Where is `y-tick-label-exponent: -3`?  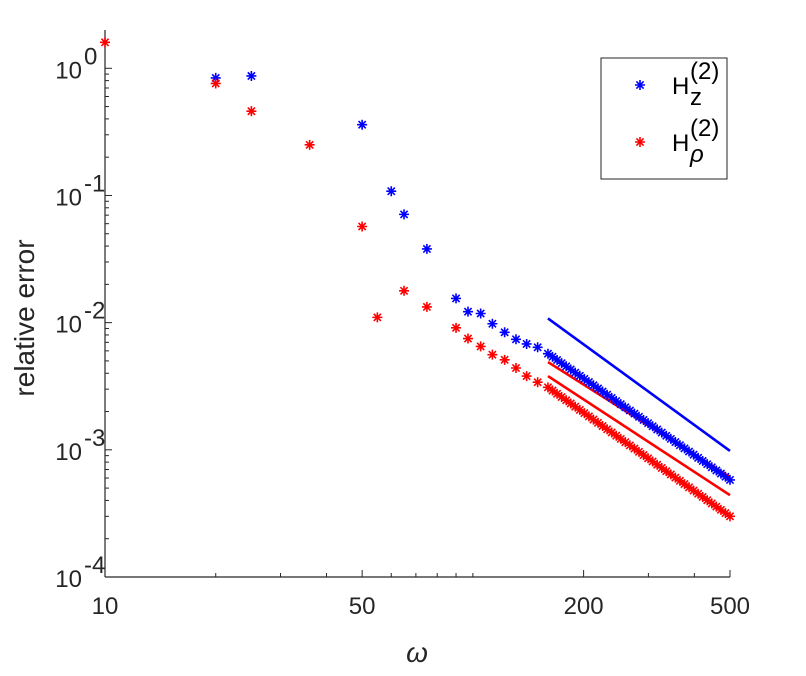
y-tick-label-exponent: -3 is located at coordinates (94, 438).